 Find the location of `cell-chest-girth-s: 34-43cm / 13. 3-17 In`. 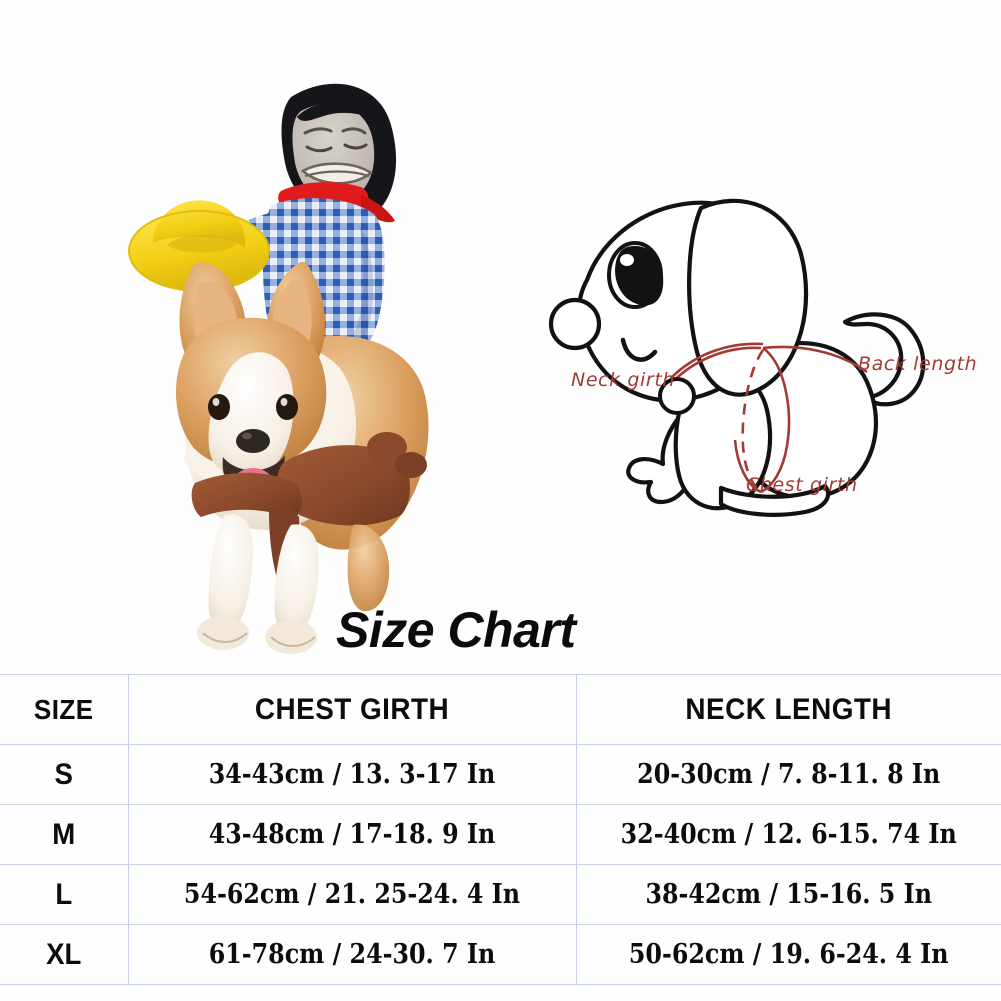

cell-chest-girth-s: 34-43cm / 13. 3-17 In is located at coordinates (352, 774).